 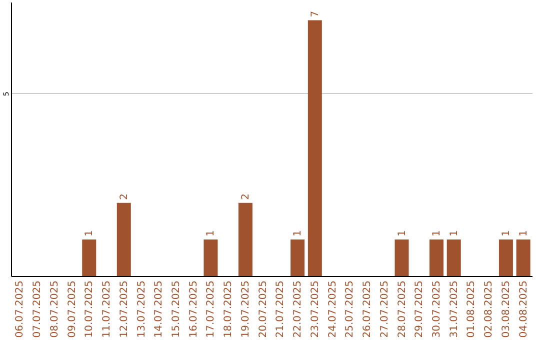 What do you see at coordinates (142, 309) in the screenshot?
I see `x-tick-label: 13.07.2025` at bounding box center [142, 309].